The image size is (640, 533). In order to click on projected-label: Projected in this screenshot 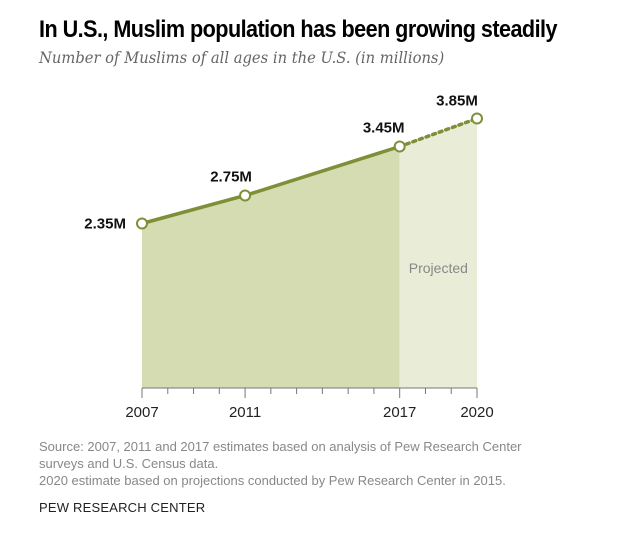, I will do `click(438, 268)`.